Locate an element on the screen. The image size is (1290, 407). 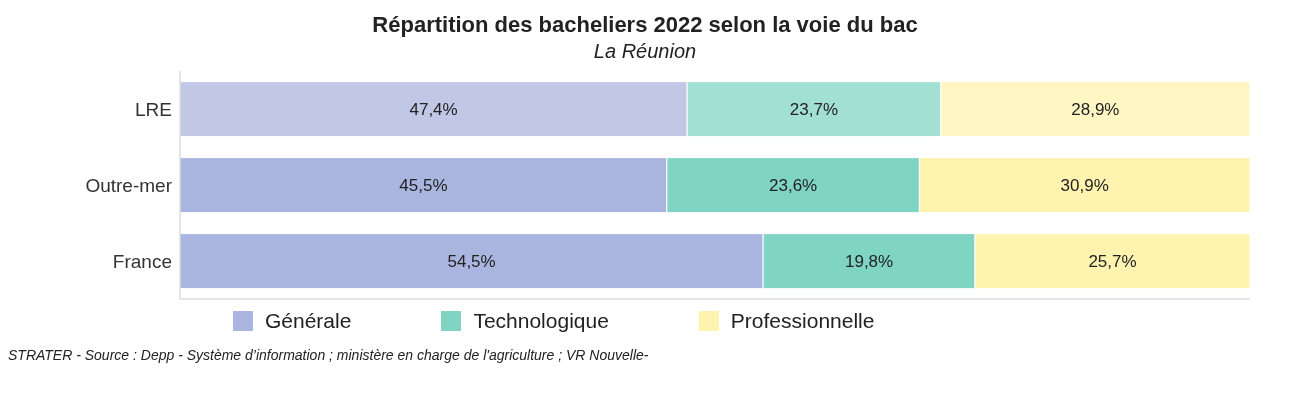
data-label: 19,8% is located at coordinates (869, 262).